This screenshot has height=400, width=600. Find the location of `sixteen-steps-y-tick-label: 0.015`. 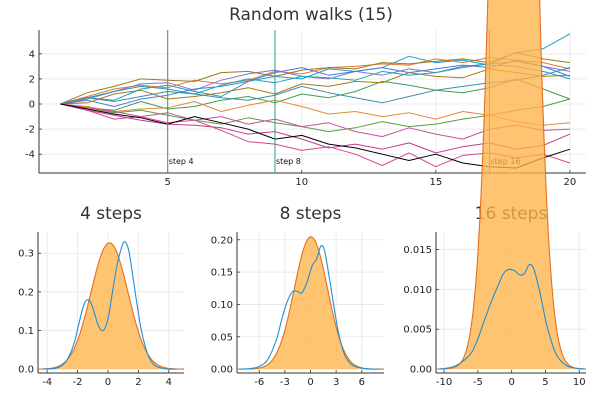

sixteen-steps-y-tick-label: 0.015 is located at coordinates (417, 250).